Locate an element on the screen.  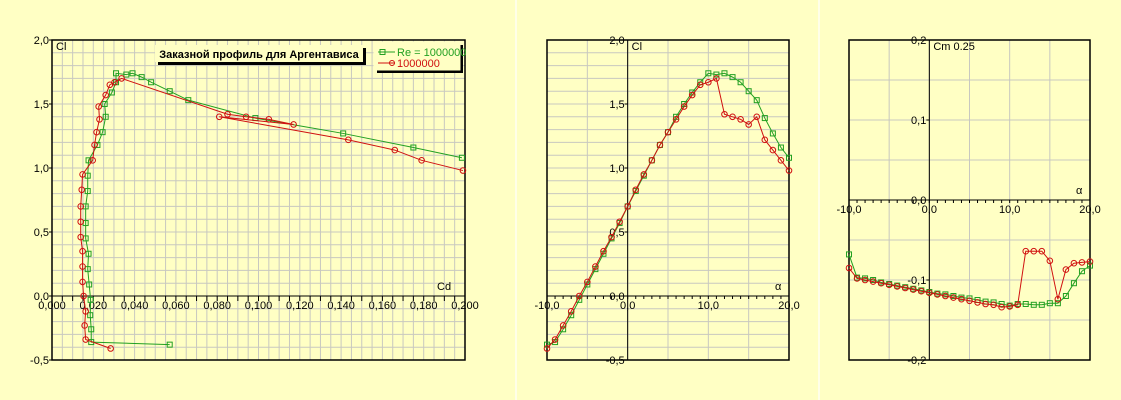
y-tick-label: 1,0 is located at coordinates (616, 169).